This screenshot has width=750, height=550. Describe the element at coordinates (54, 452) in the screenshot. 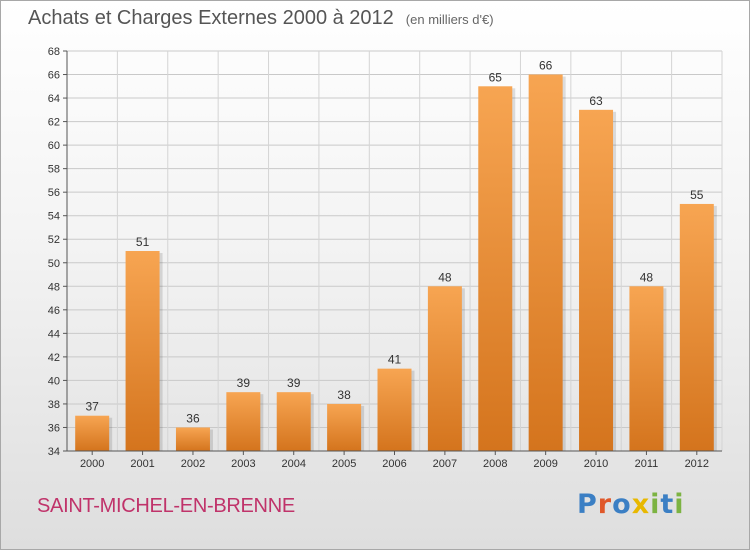

I see `y-tick-label: 34` at that location.